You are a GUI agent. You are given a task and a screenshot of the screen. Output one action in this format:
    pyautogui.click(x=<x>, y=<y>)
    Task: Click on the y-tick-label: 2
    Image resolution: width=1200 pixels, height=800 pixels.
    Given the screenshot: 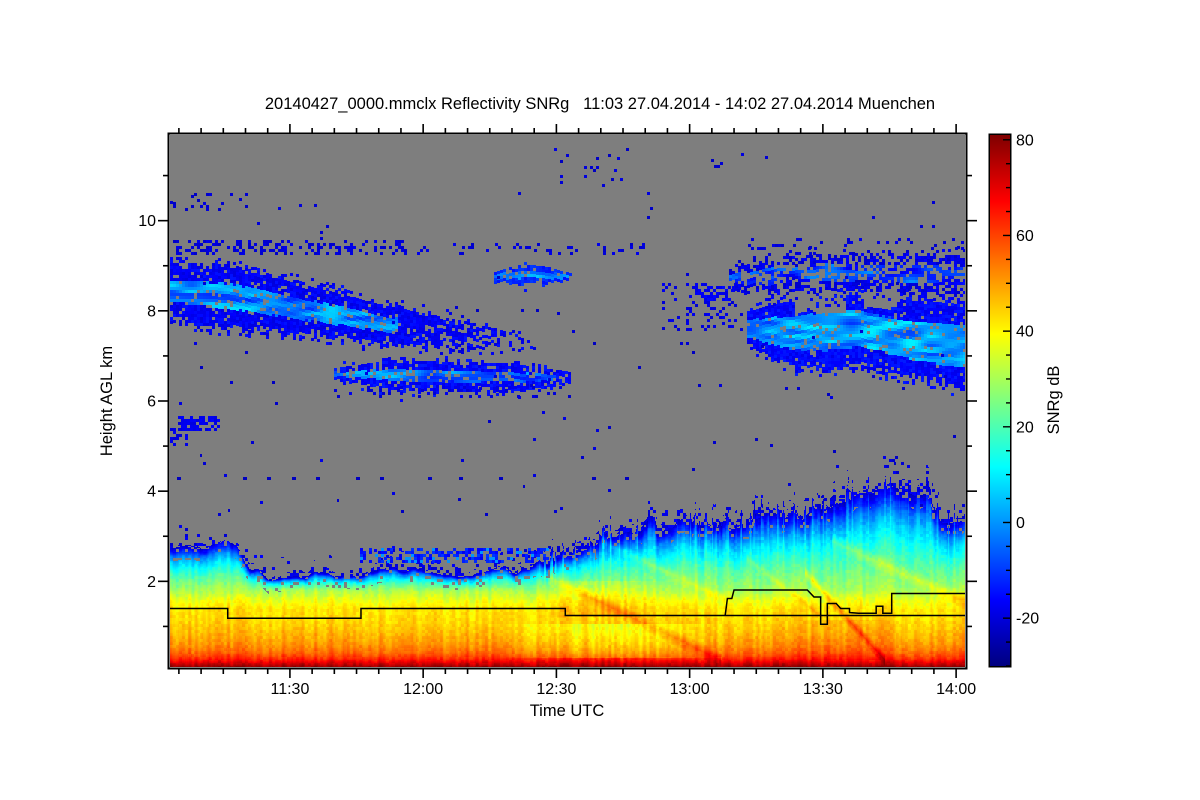 What is the action you would take?
    pyautogui.click(x=151, y=582)
    